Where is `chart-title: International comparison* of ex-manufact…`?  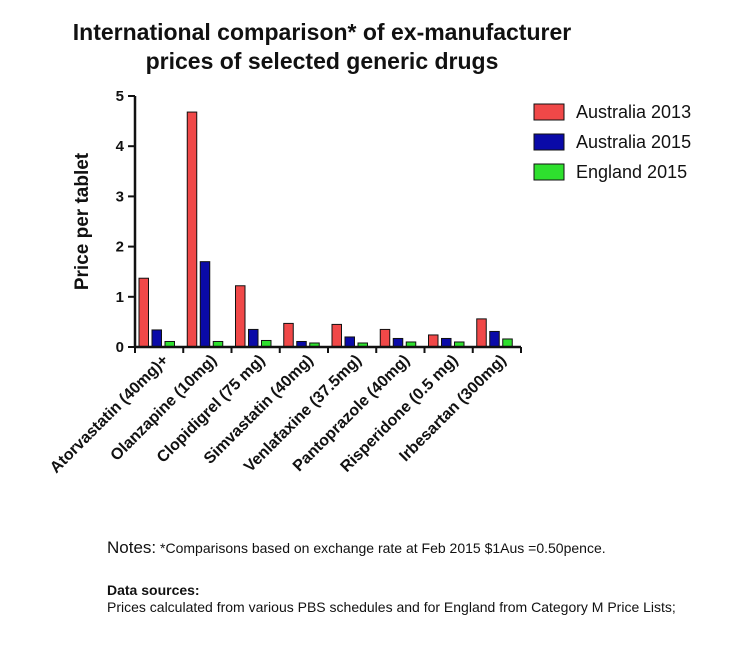 chart-title: International comparison* of ex-manufact… is located at coordinates (322, 47).